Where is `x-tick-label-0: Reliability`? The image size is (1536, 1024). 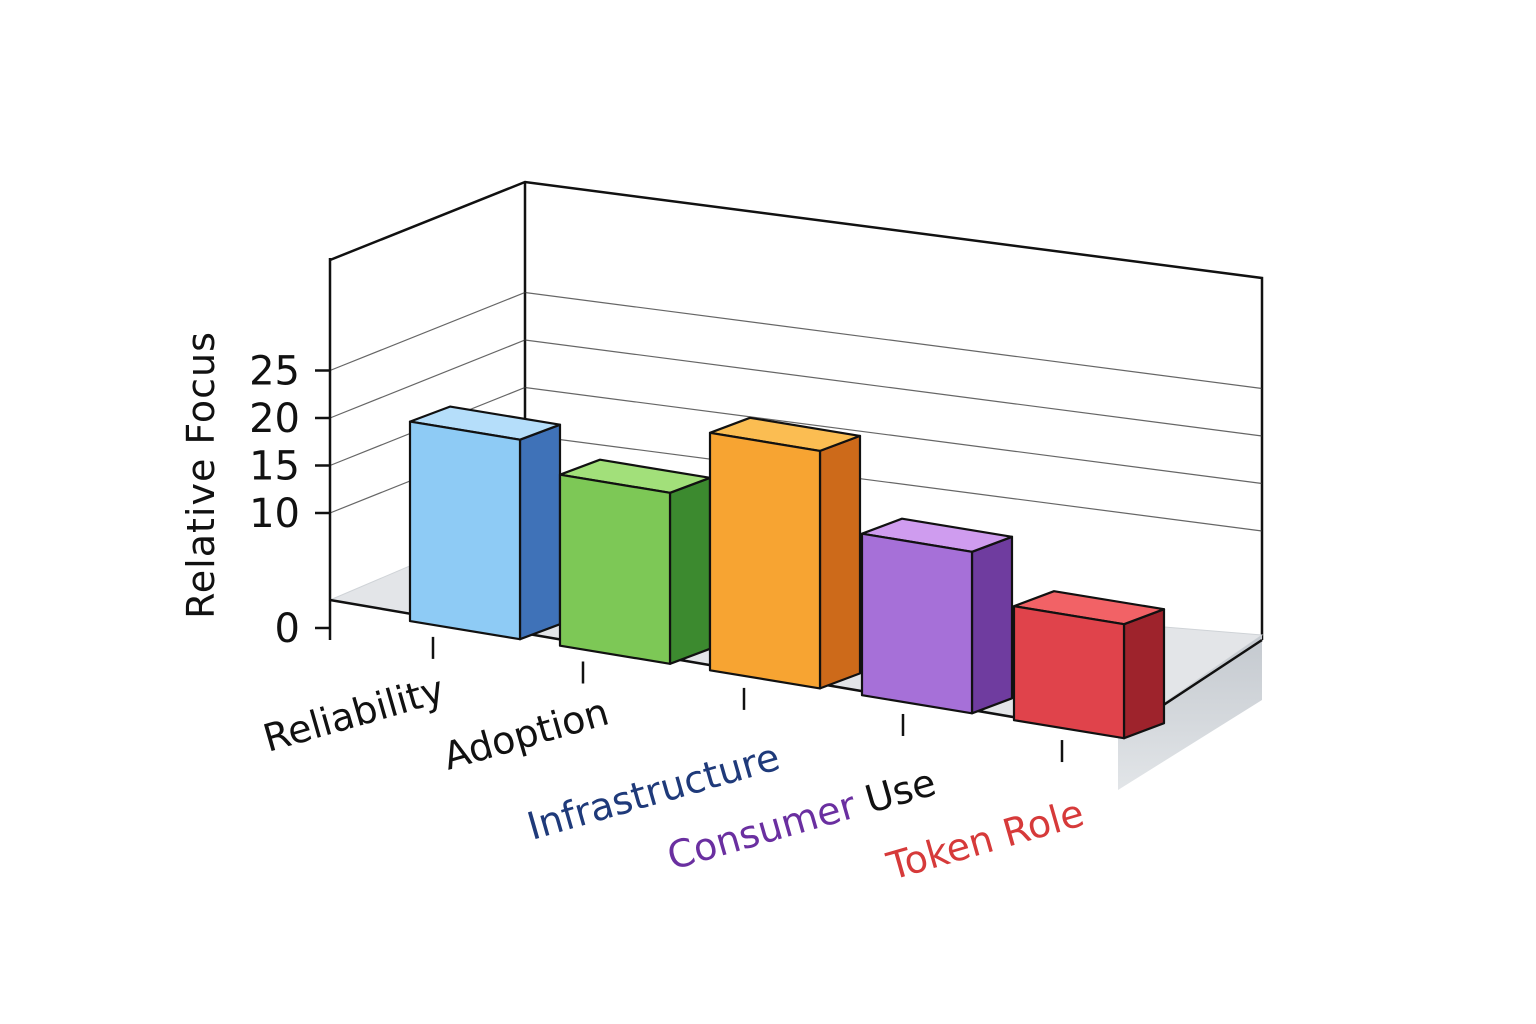
x-tick-label-0: Reliability is located at coordinates (353, 713).